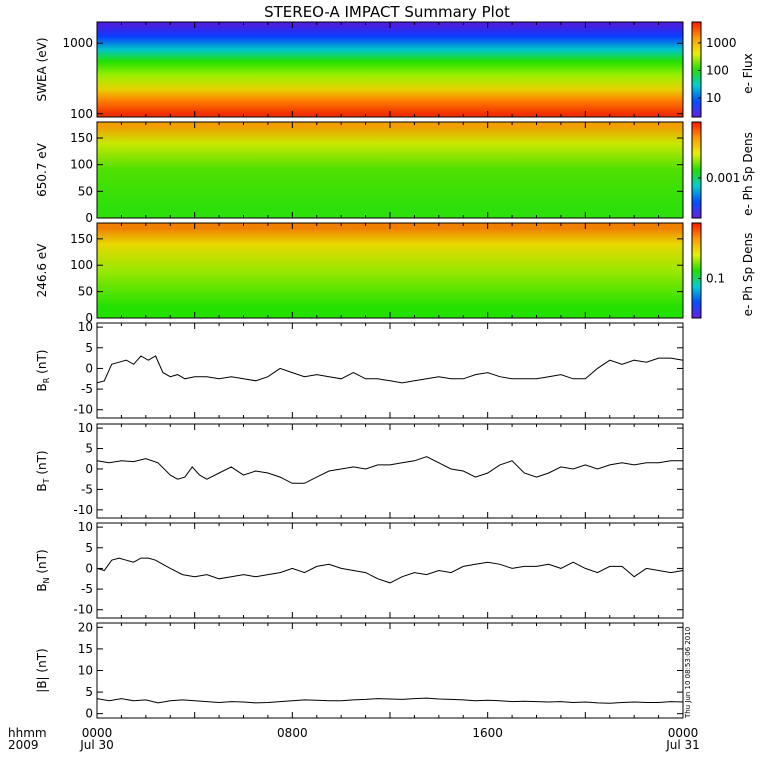  What do you see at coordinates (723, 270) in the screenshot?
I see `colorbar-3: 0.1 e- Ph Sp Dens` at bounding box center [723, 270].